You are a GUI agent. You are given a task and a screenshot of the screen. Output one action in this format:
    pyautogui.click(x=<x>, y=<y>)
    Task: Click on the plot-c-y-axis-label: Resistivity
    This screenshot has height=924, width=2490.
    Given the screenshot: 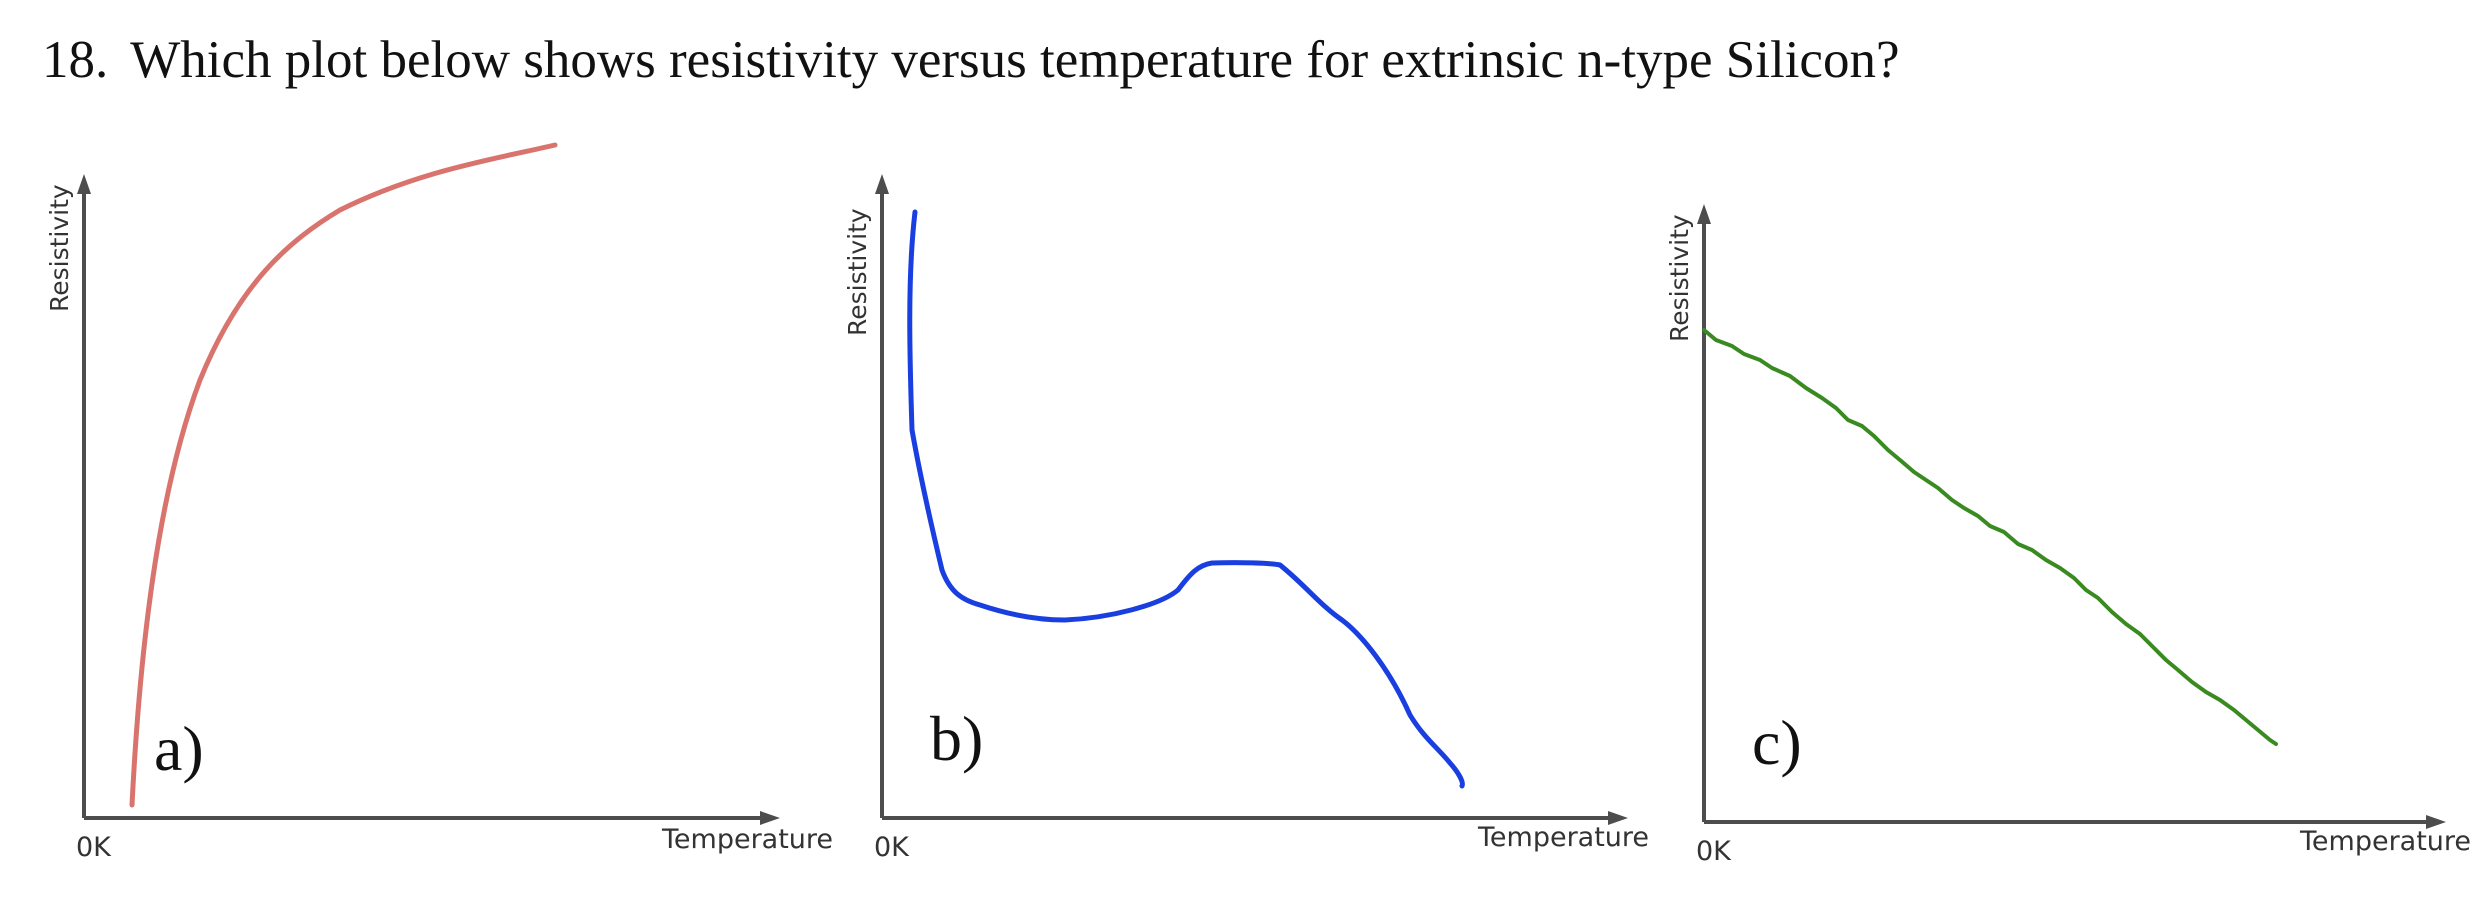 What is the action you would take?
    pyautogui.click(x=1679, y=278)
    